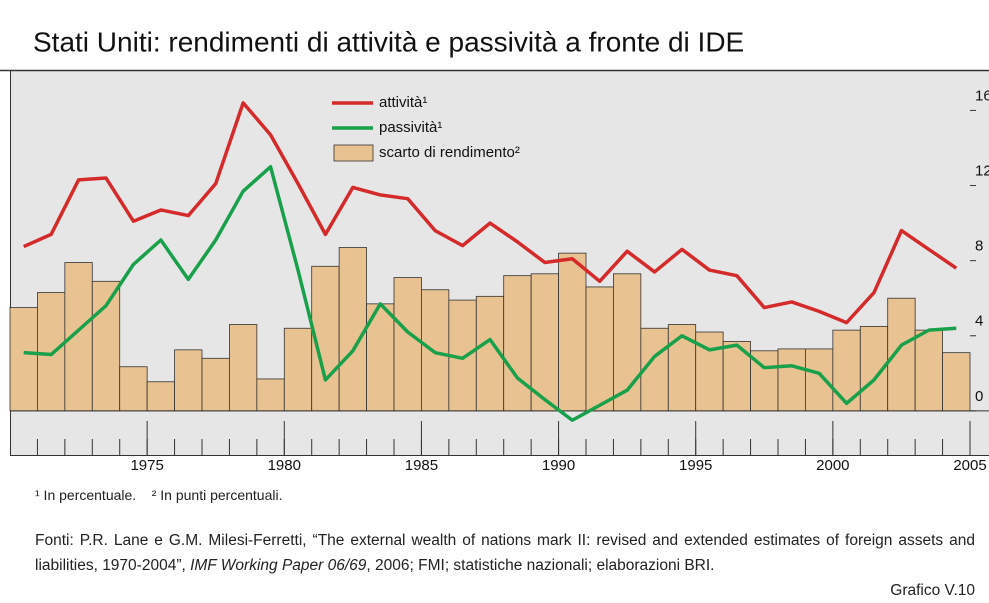 This screenshot has width=989, height=603. What do you see at coordinates (146, 465) in the screenshot?
I see `x-tick-label: 1975` at bounding box center [146, 465].